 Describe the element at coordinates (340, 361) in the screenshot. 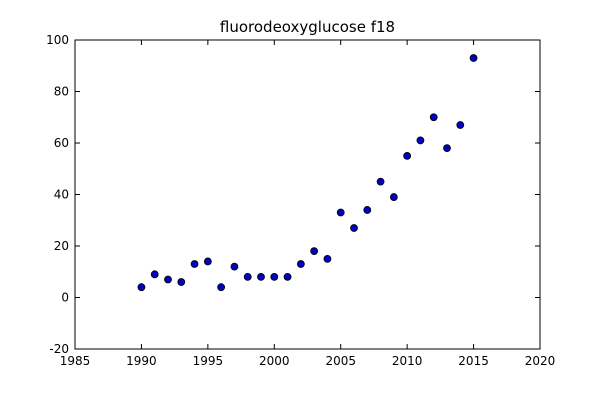

I see `x-tick-label: 2005` at that location.